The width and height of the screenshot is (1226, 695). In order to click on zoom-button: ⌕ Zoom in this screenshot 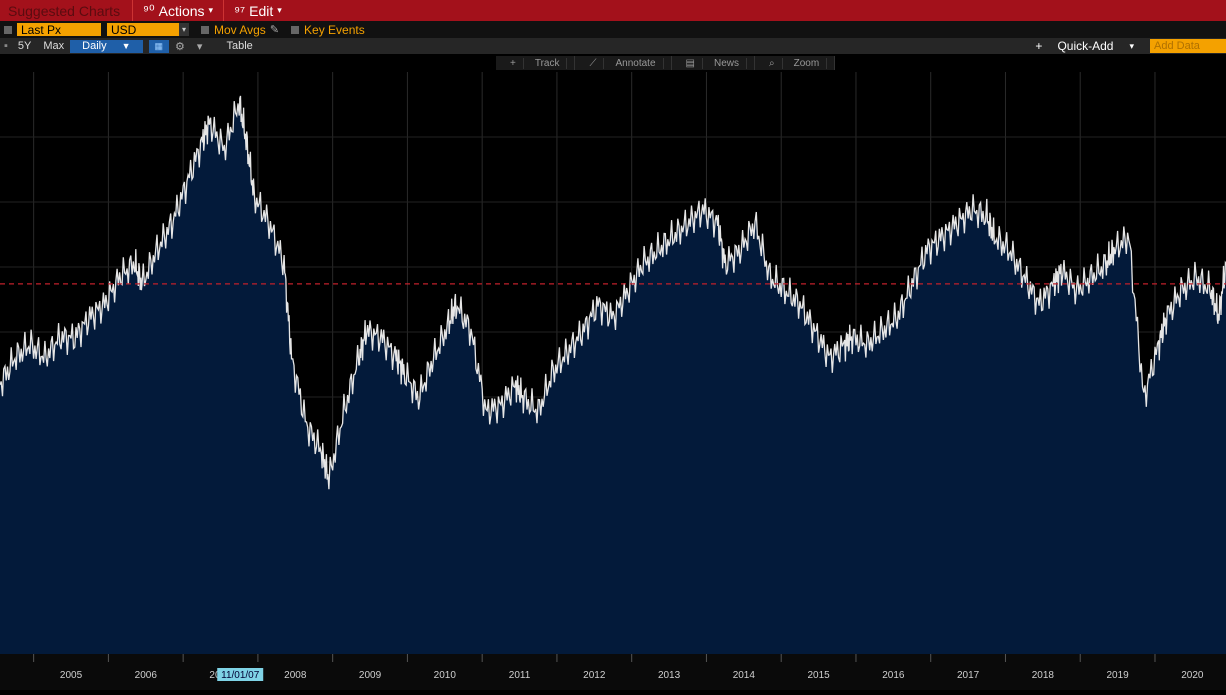, I will do `click(795, 63)`.